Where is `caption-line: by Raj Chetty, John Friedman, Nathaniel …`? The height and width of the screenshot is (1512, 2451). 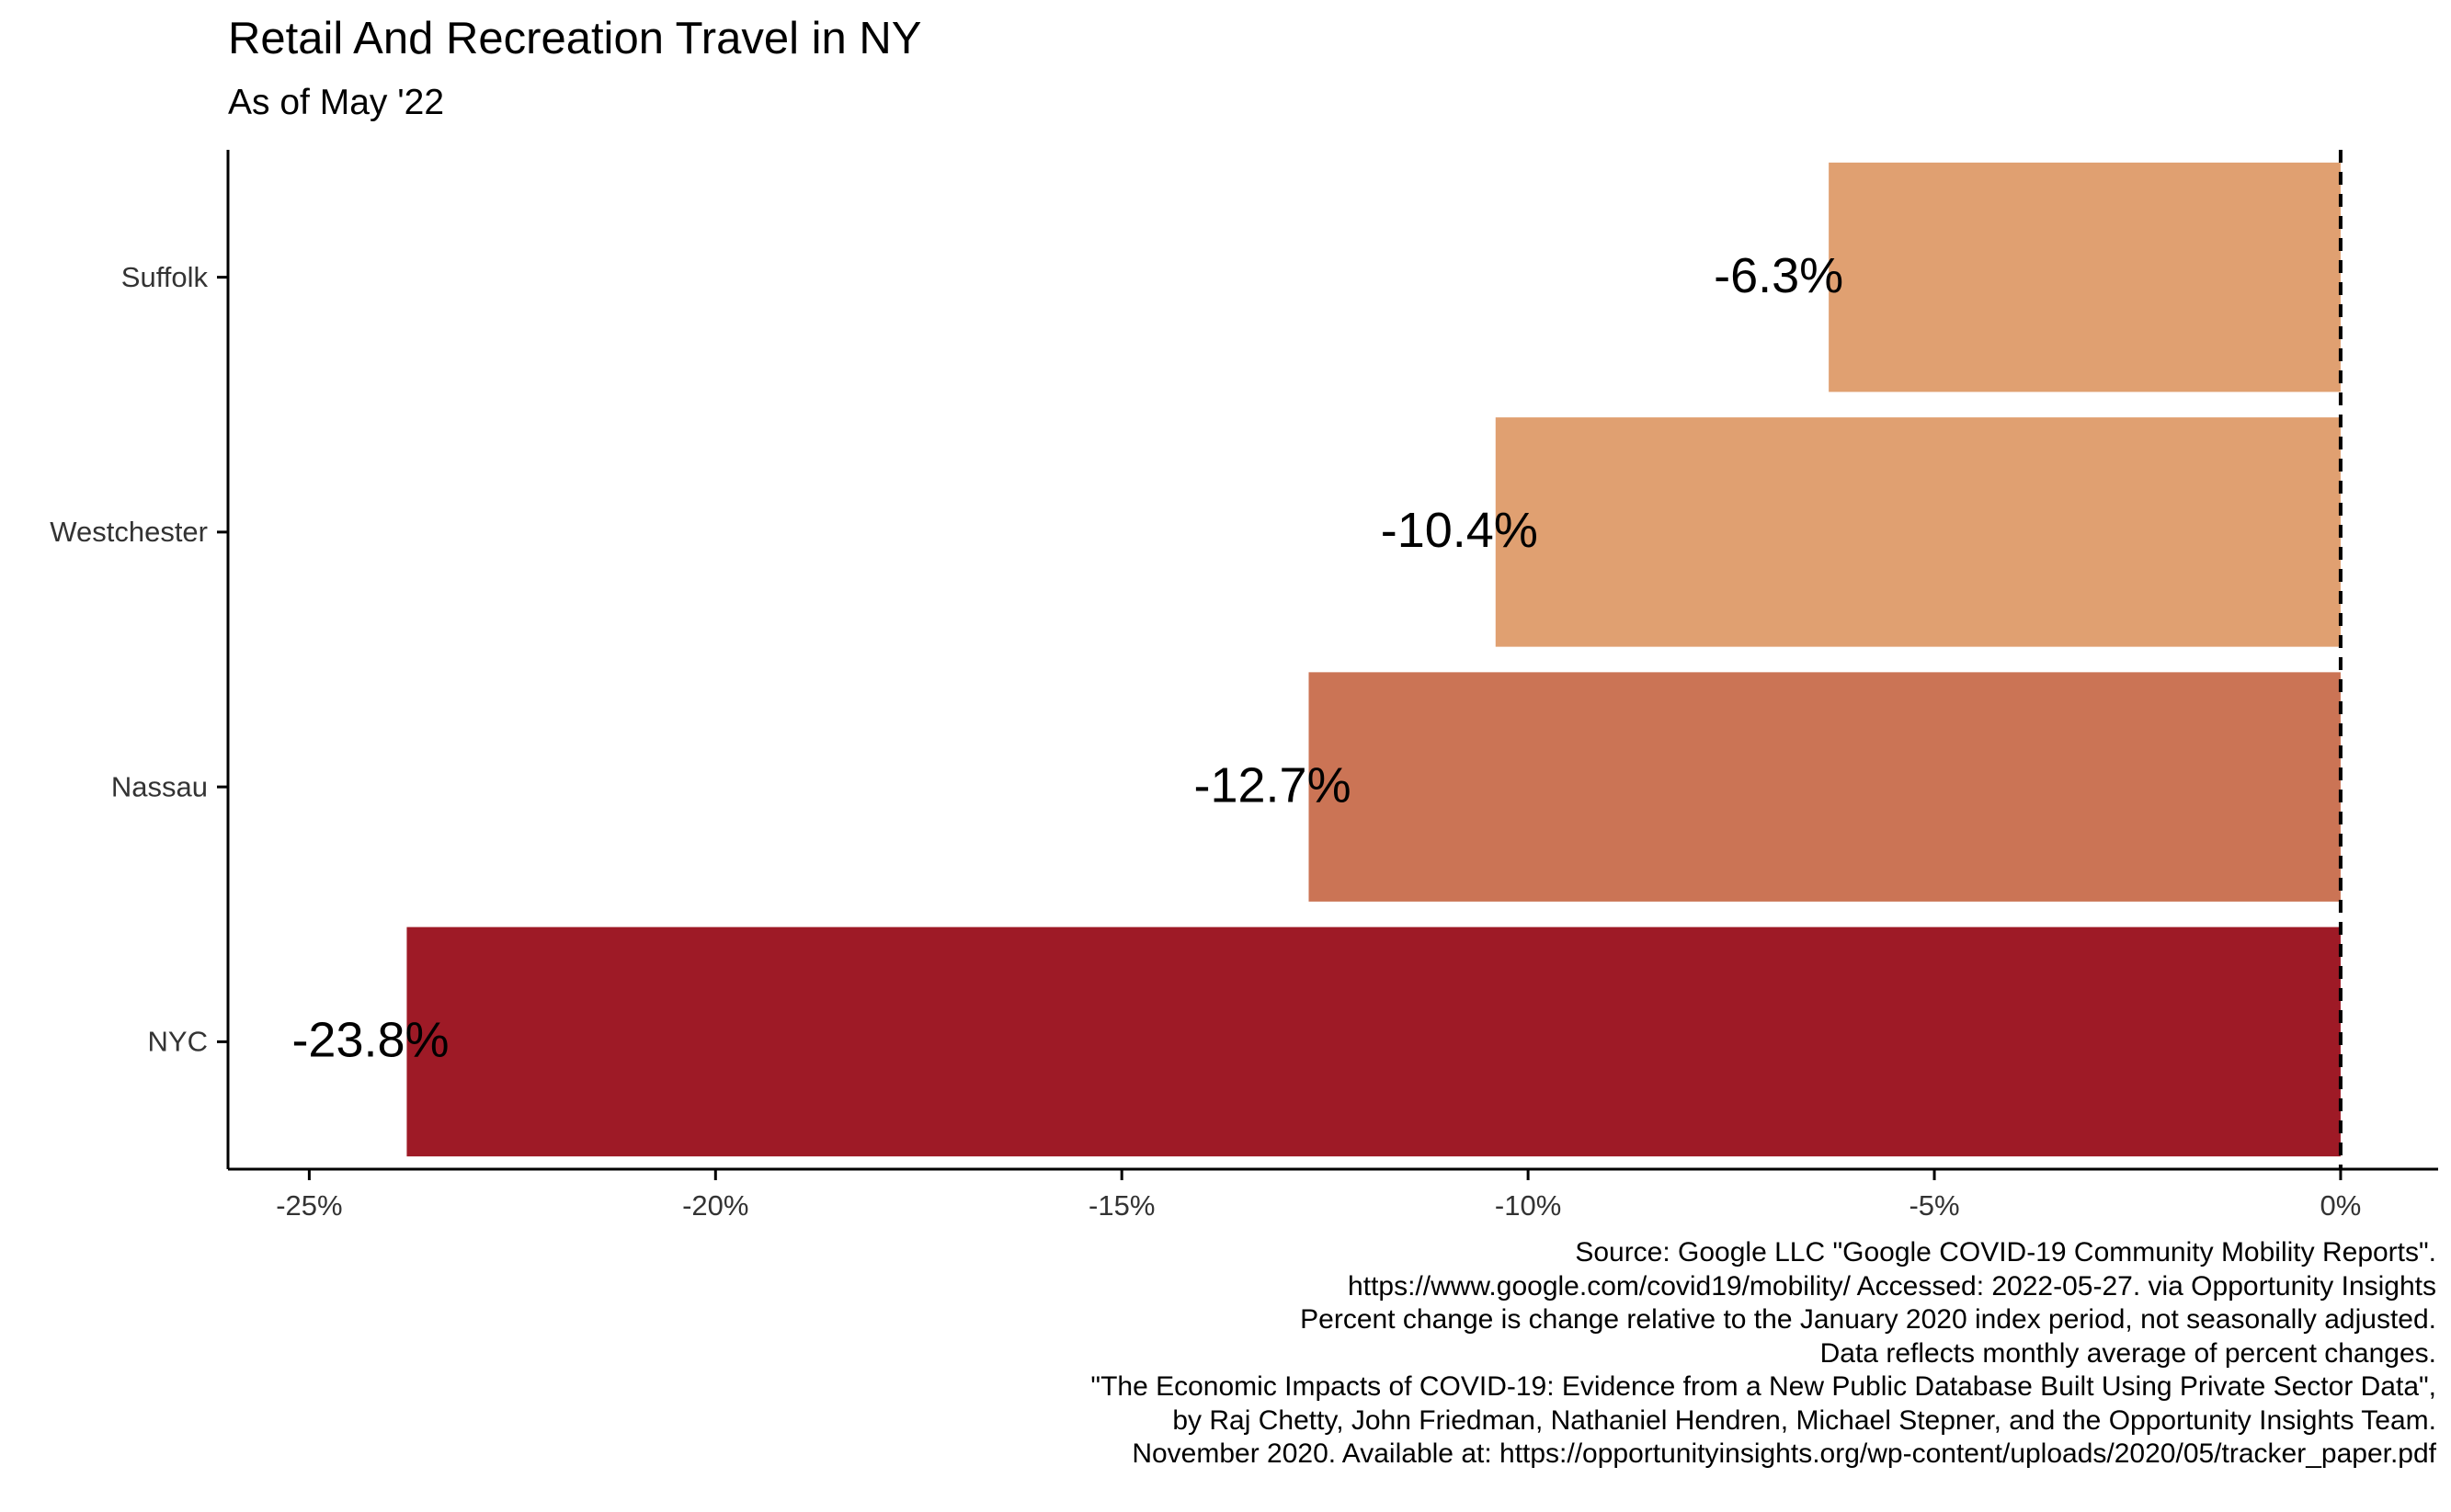 caption-line: by Raj Chetty, John Friedman, Nathaniel … is located at coordinates (1804, 1420).